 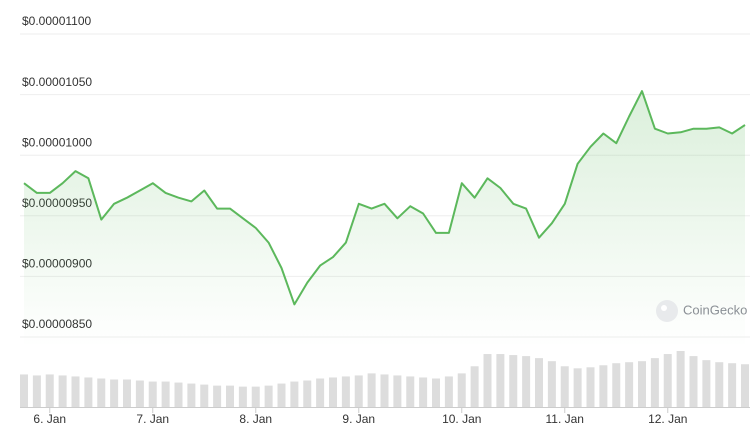 What do you see at coordinates (667, 311) in the screenshot?
I see `watermark-logo` at bounding box center [667, 311].